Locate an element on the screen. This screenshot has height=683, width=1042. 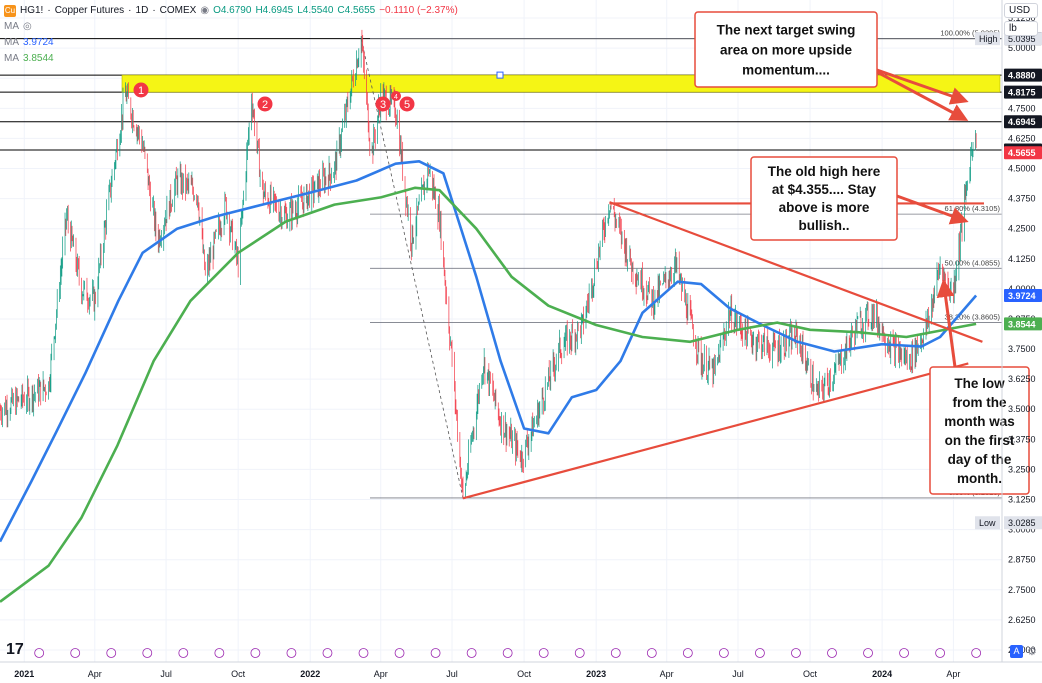
currency-unit-panel: USD lb is located at coordinates (1021, 21).